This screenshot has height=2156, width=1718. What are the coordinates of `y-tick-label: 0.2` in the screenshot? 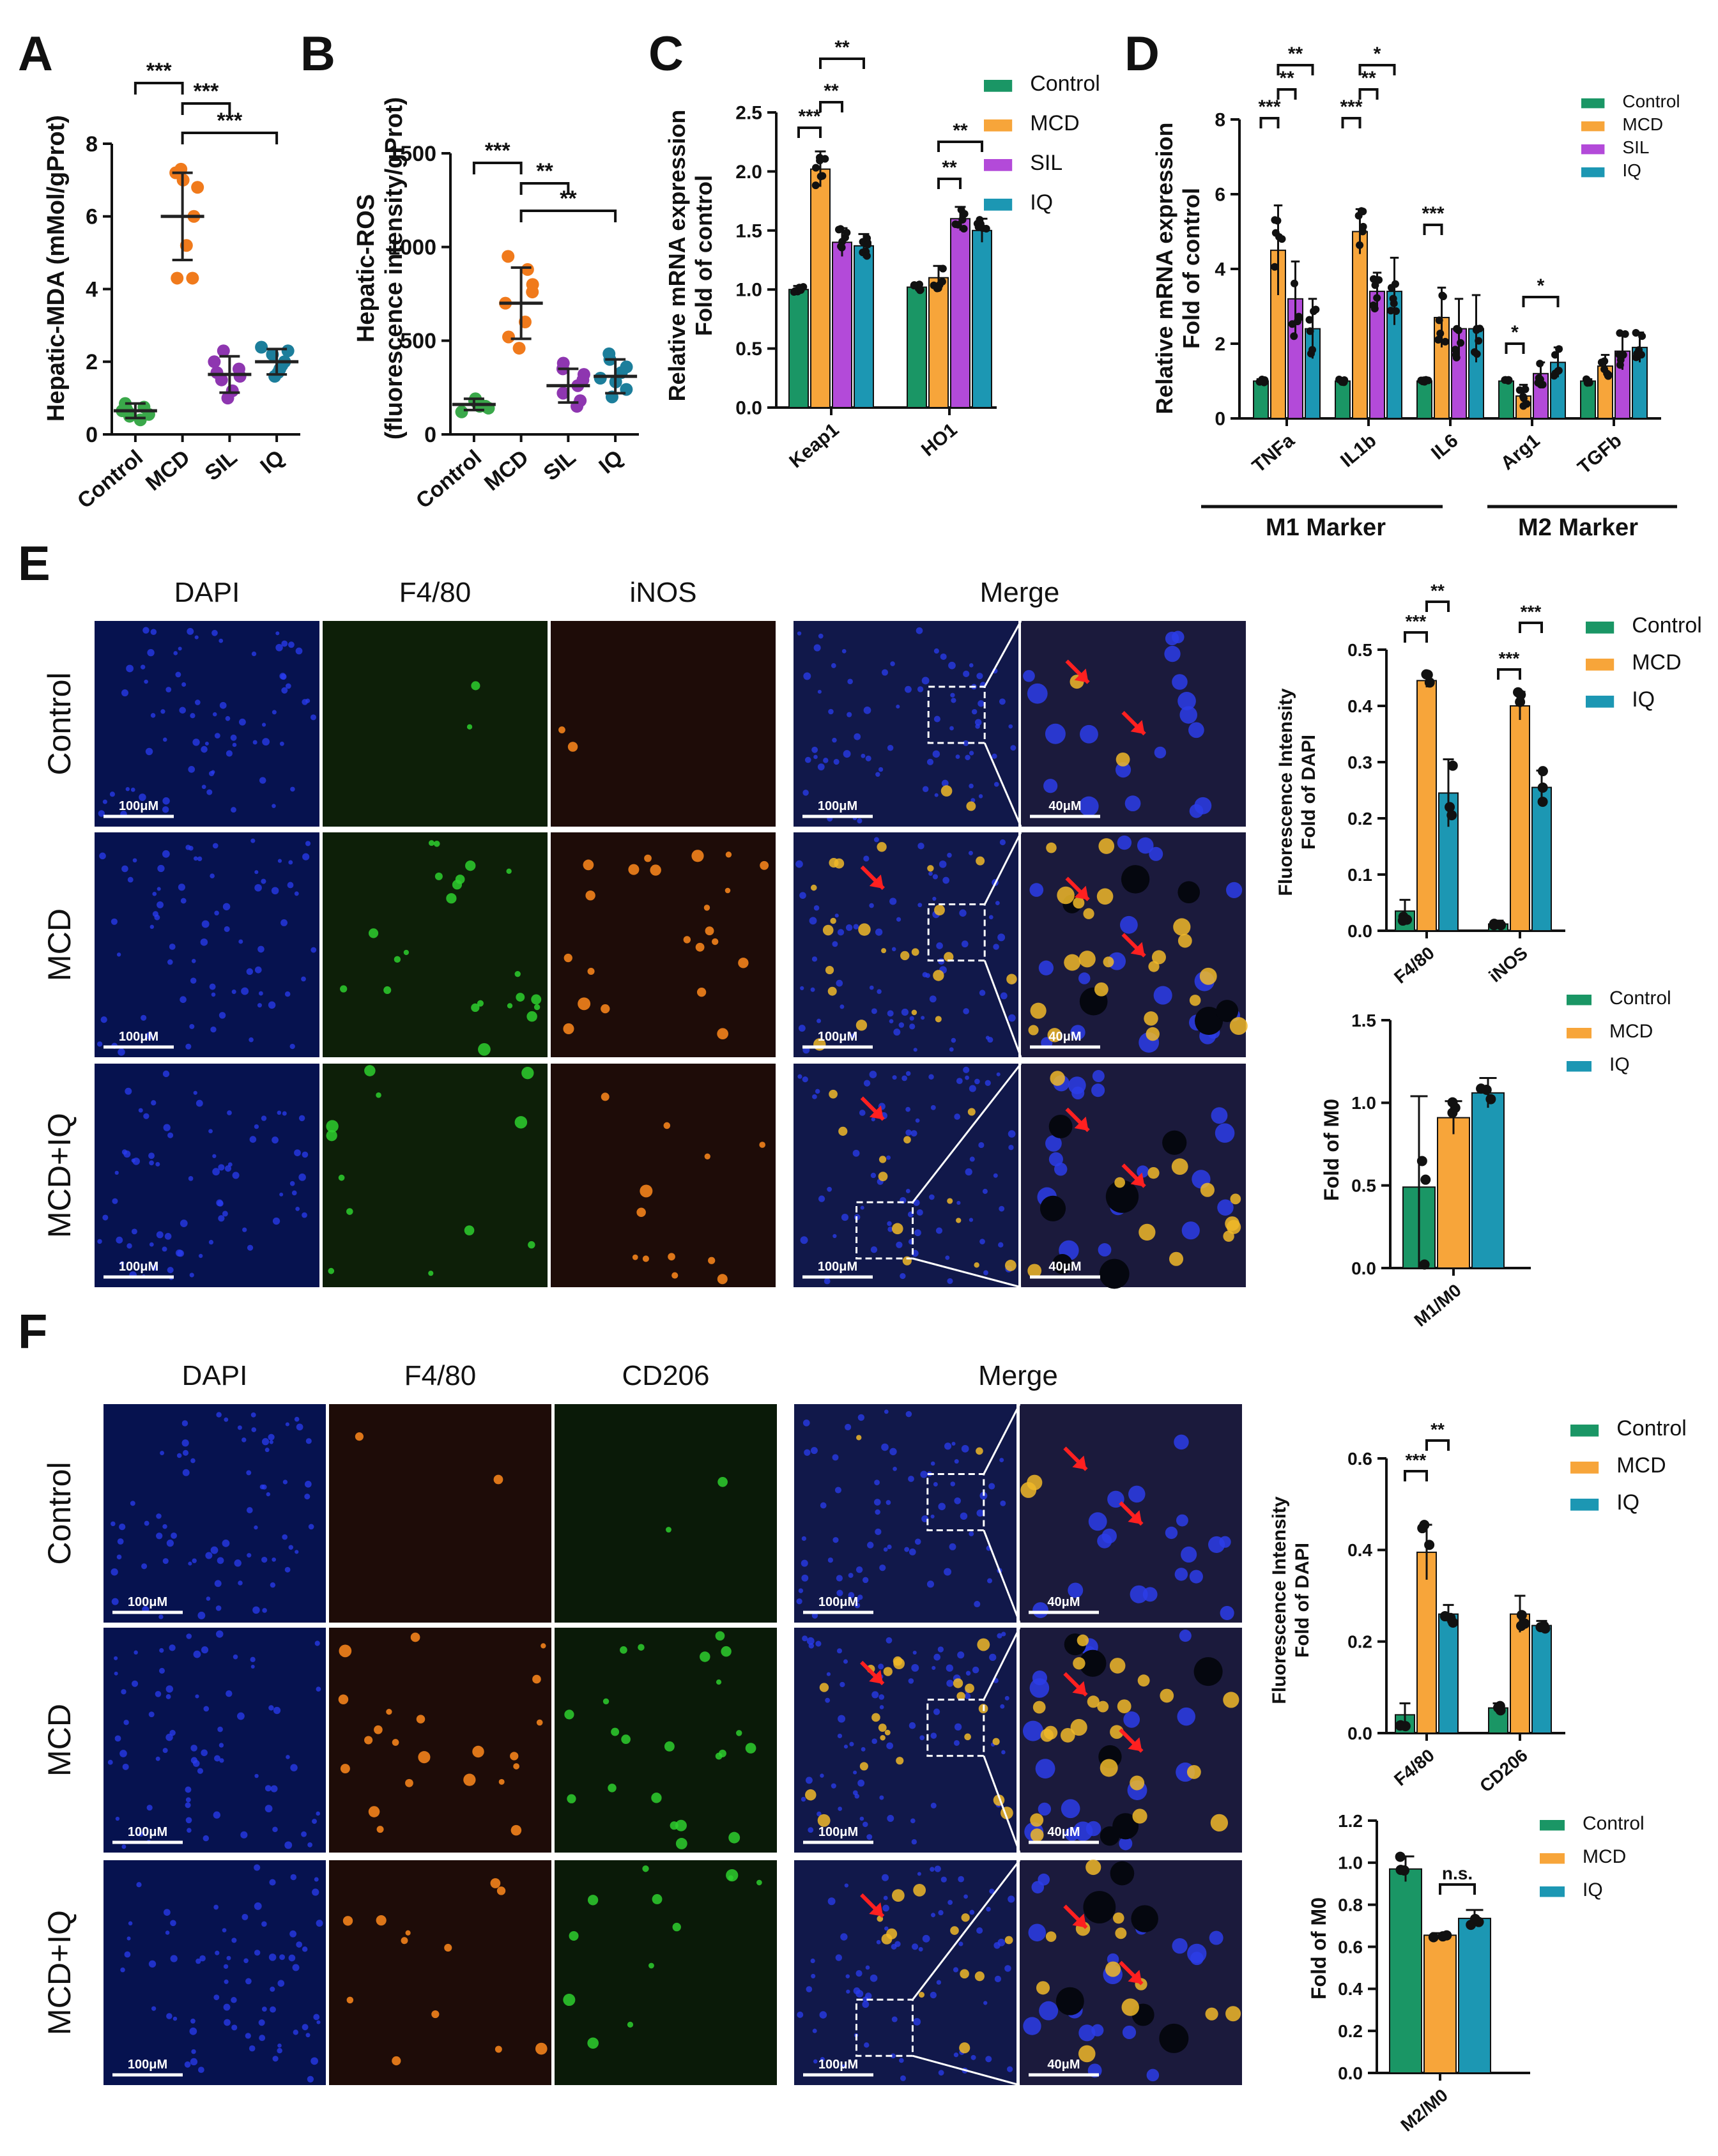 It's located at (1359, 1641).